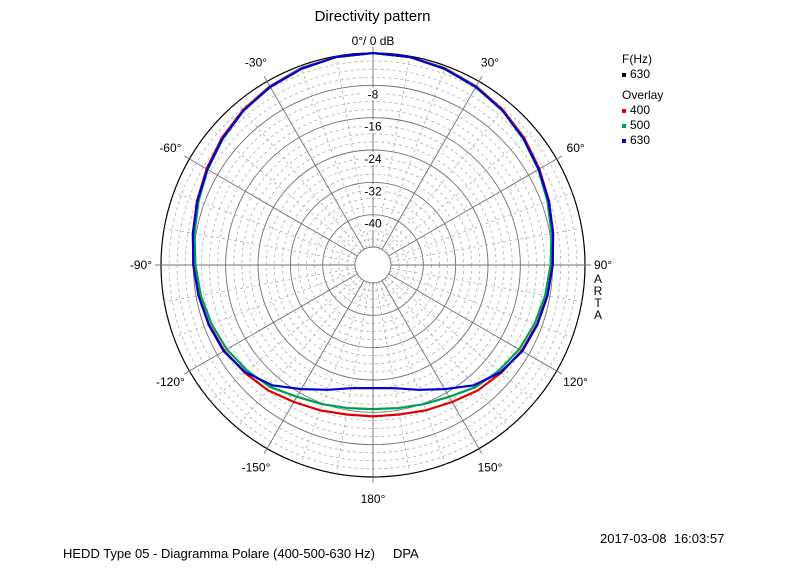  I want to click on db-tick-label: 0°/ 0 dB, so click(373, 41).